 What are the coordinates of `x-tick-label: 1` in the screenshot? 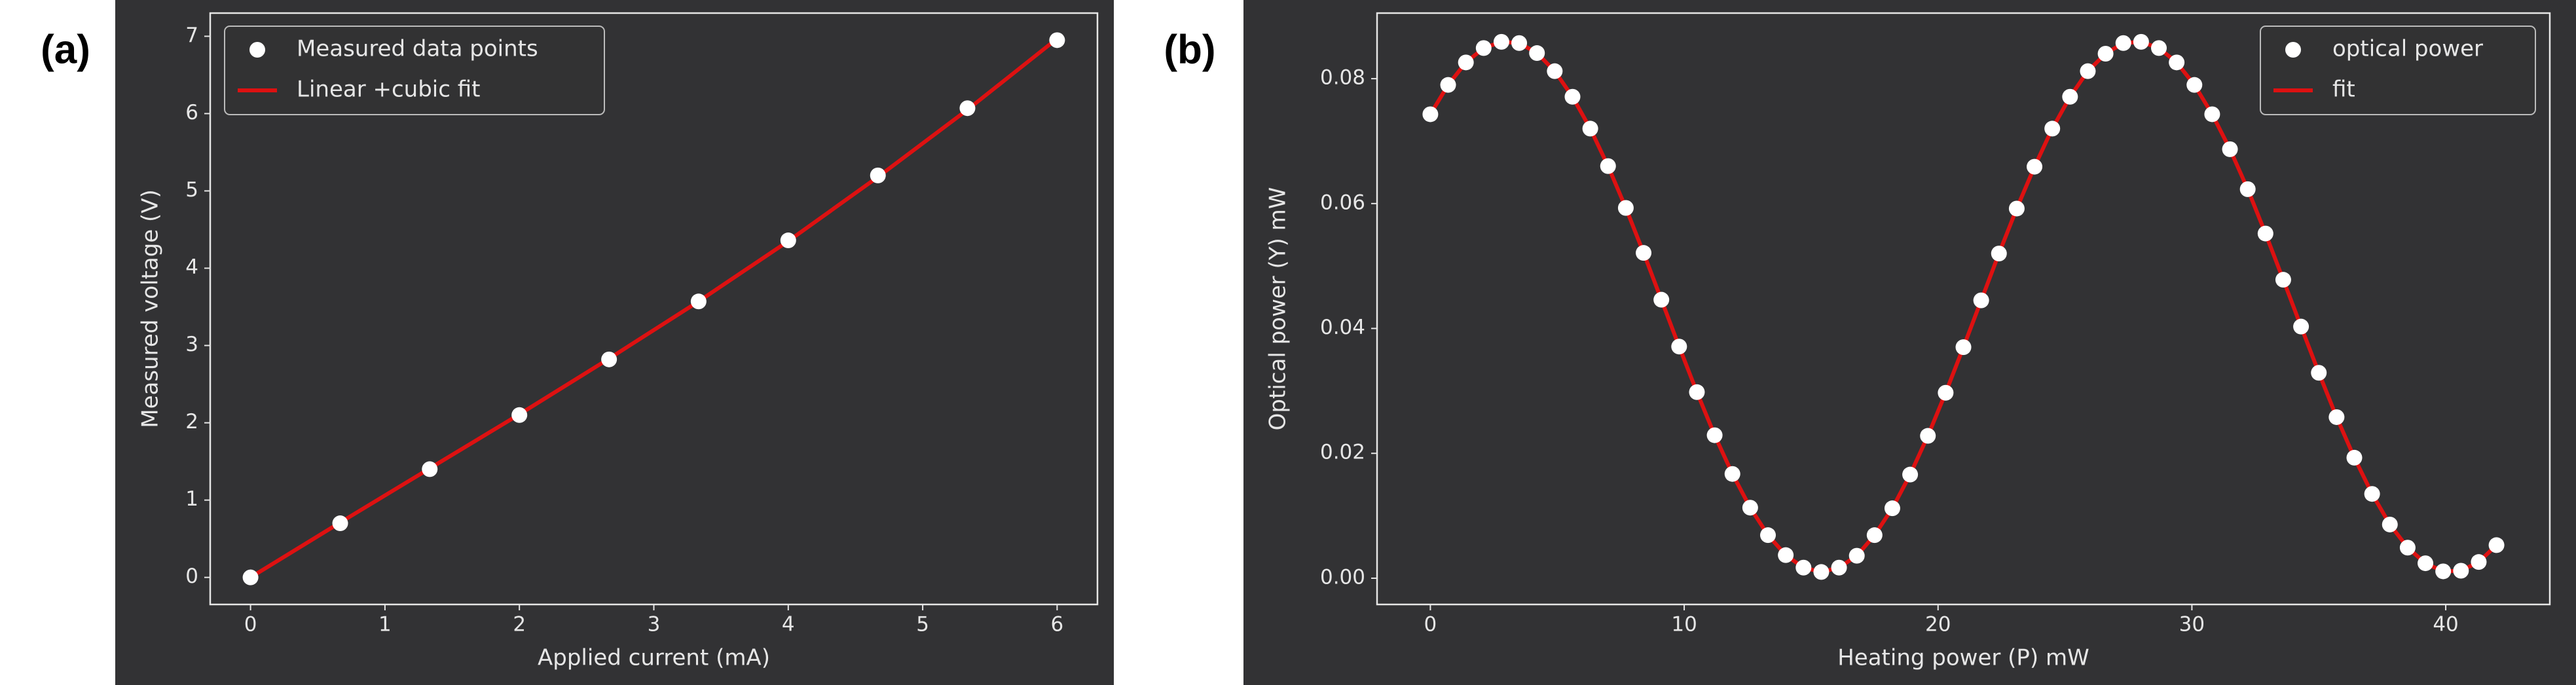 It's located at (385, 625).